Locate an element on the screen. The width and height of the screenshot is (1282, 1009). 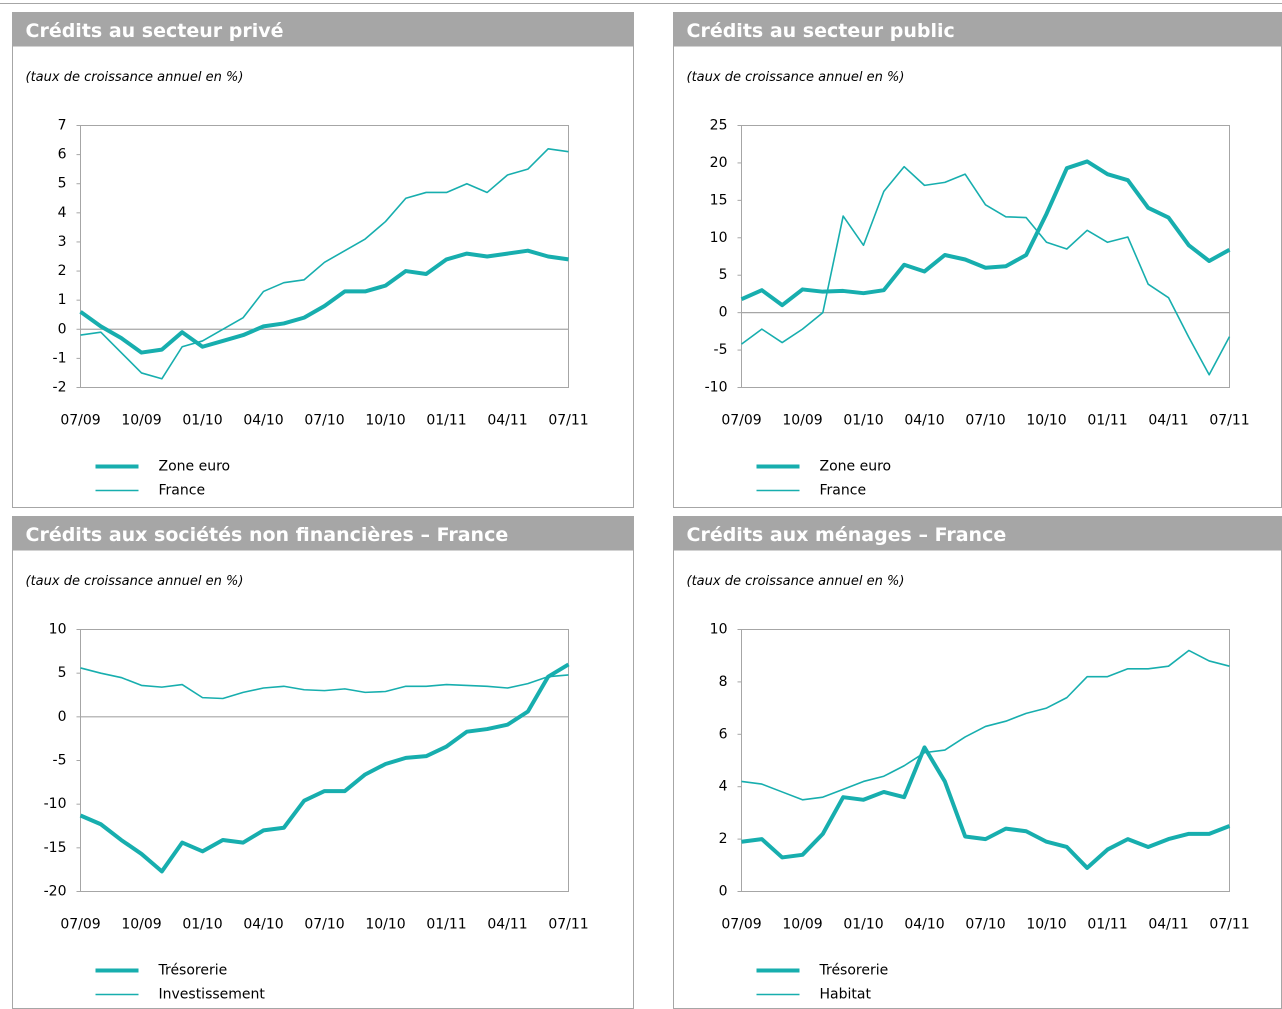
y-tick-label: 8 is located at coordinates (723, 682).